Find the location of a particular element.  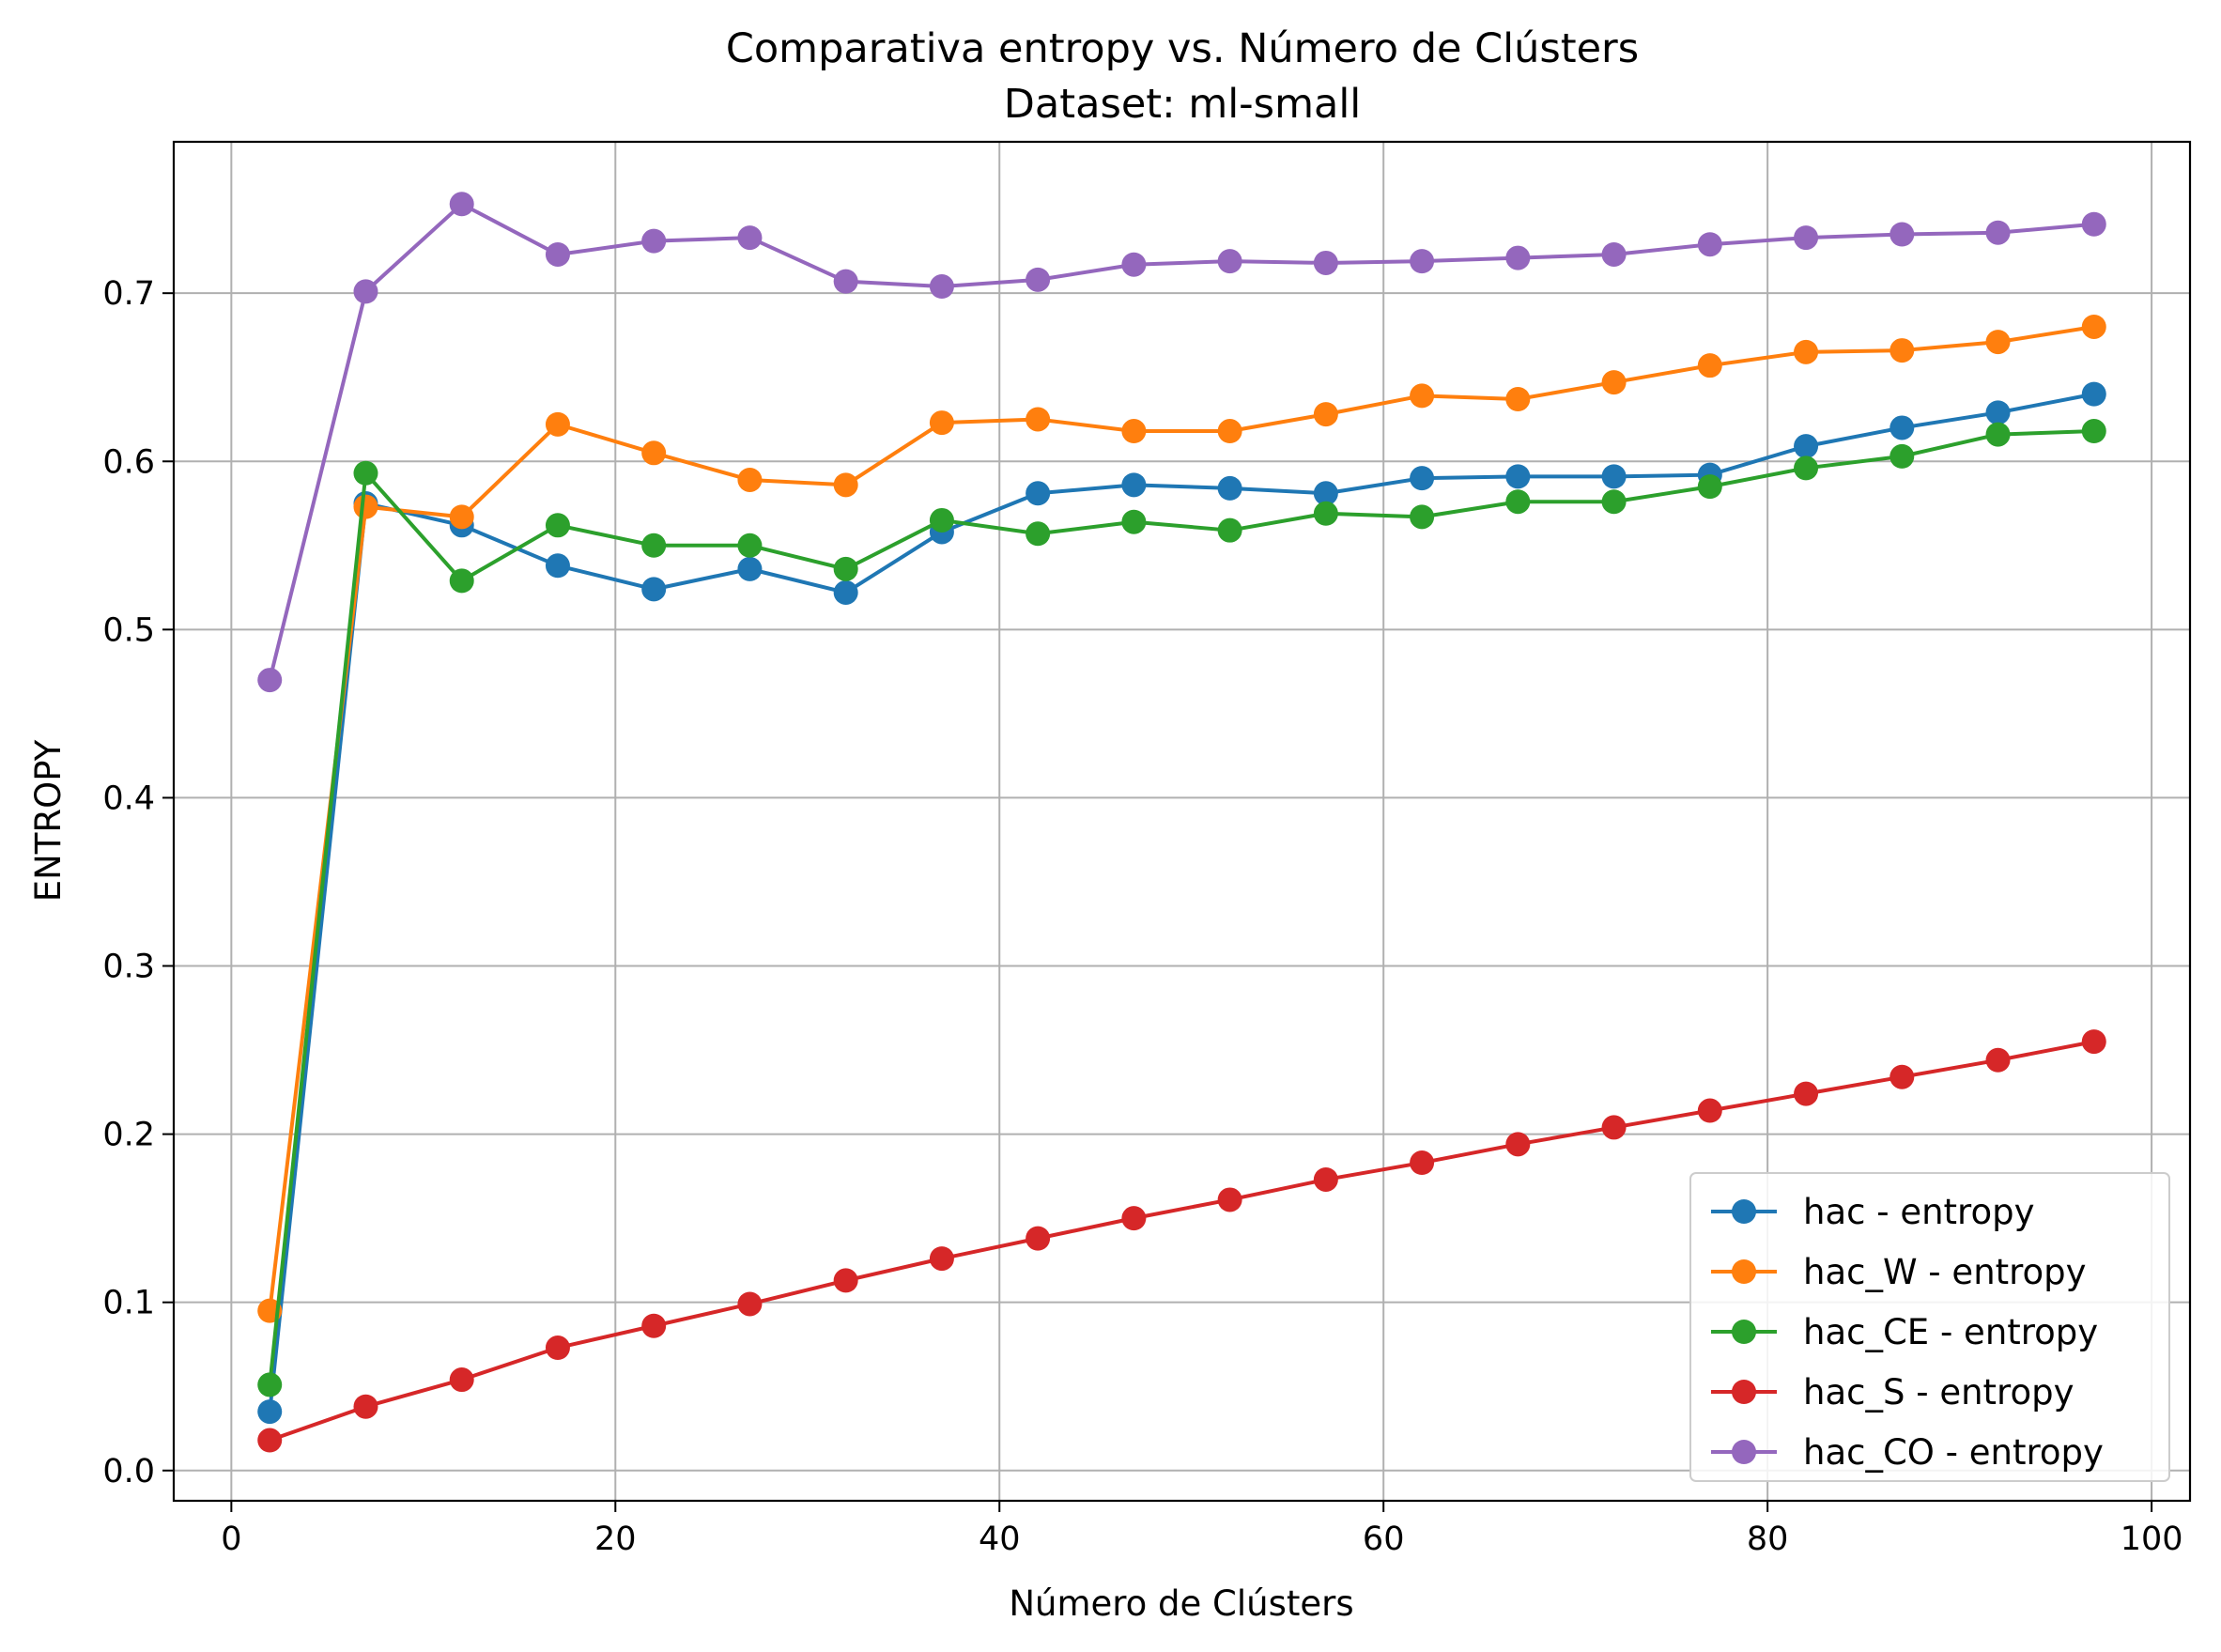

legend-label: hac_S - entropy is located at coordinates (1939, 1392).